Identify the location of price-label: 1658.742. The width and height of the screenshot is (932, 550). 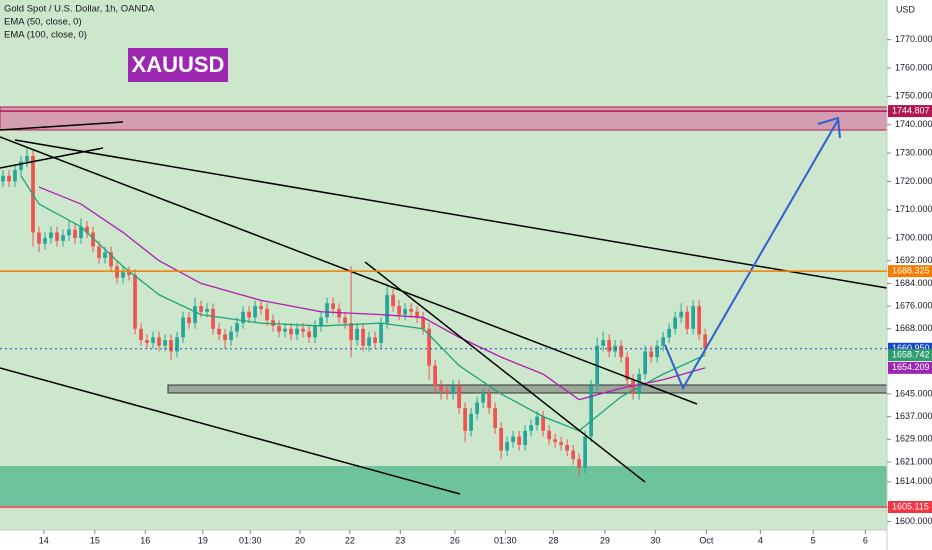
(911, 354).